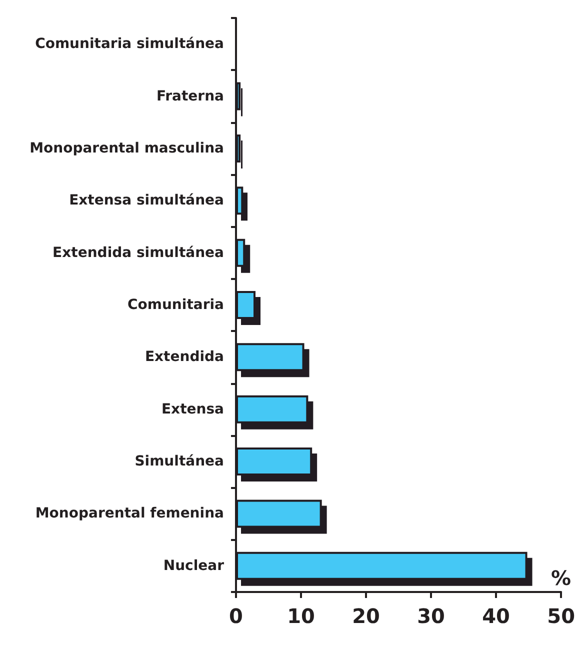 The height and width of the screenshot is (652, 586). I want to click on x-axis-title: %, so click(561, 578).